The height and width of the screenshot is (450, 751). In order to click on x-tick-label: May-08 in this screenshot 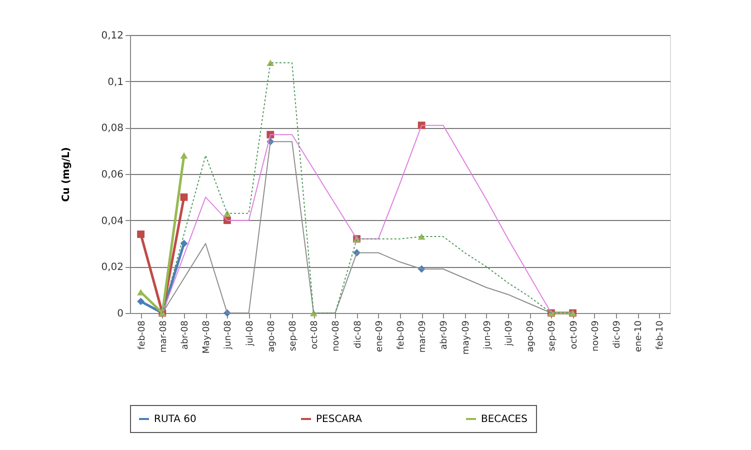, I will do `click(207, 337)`.